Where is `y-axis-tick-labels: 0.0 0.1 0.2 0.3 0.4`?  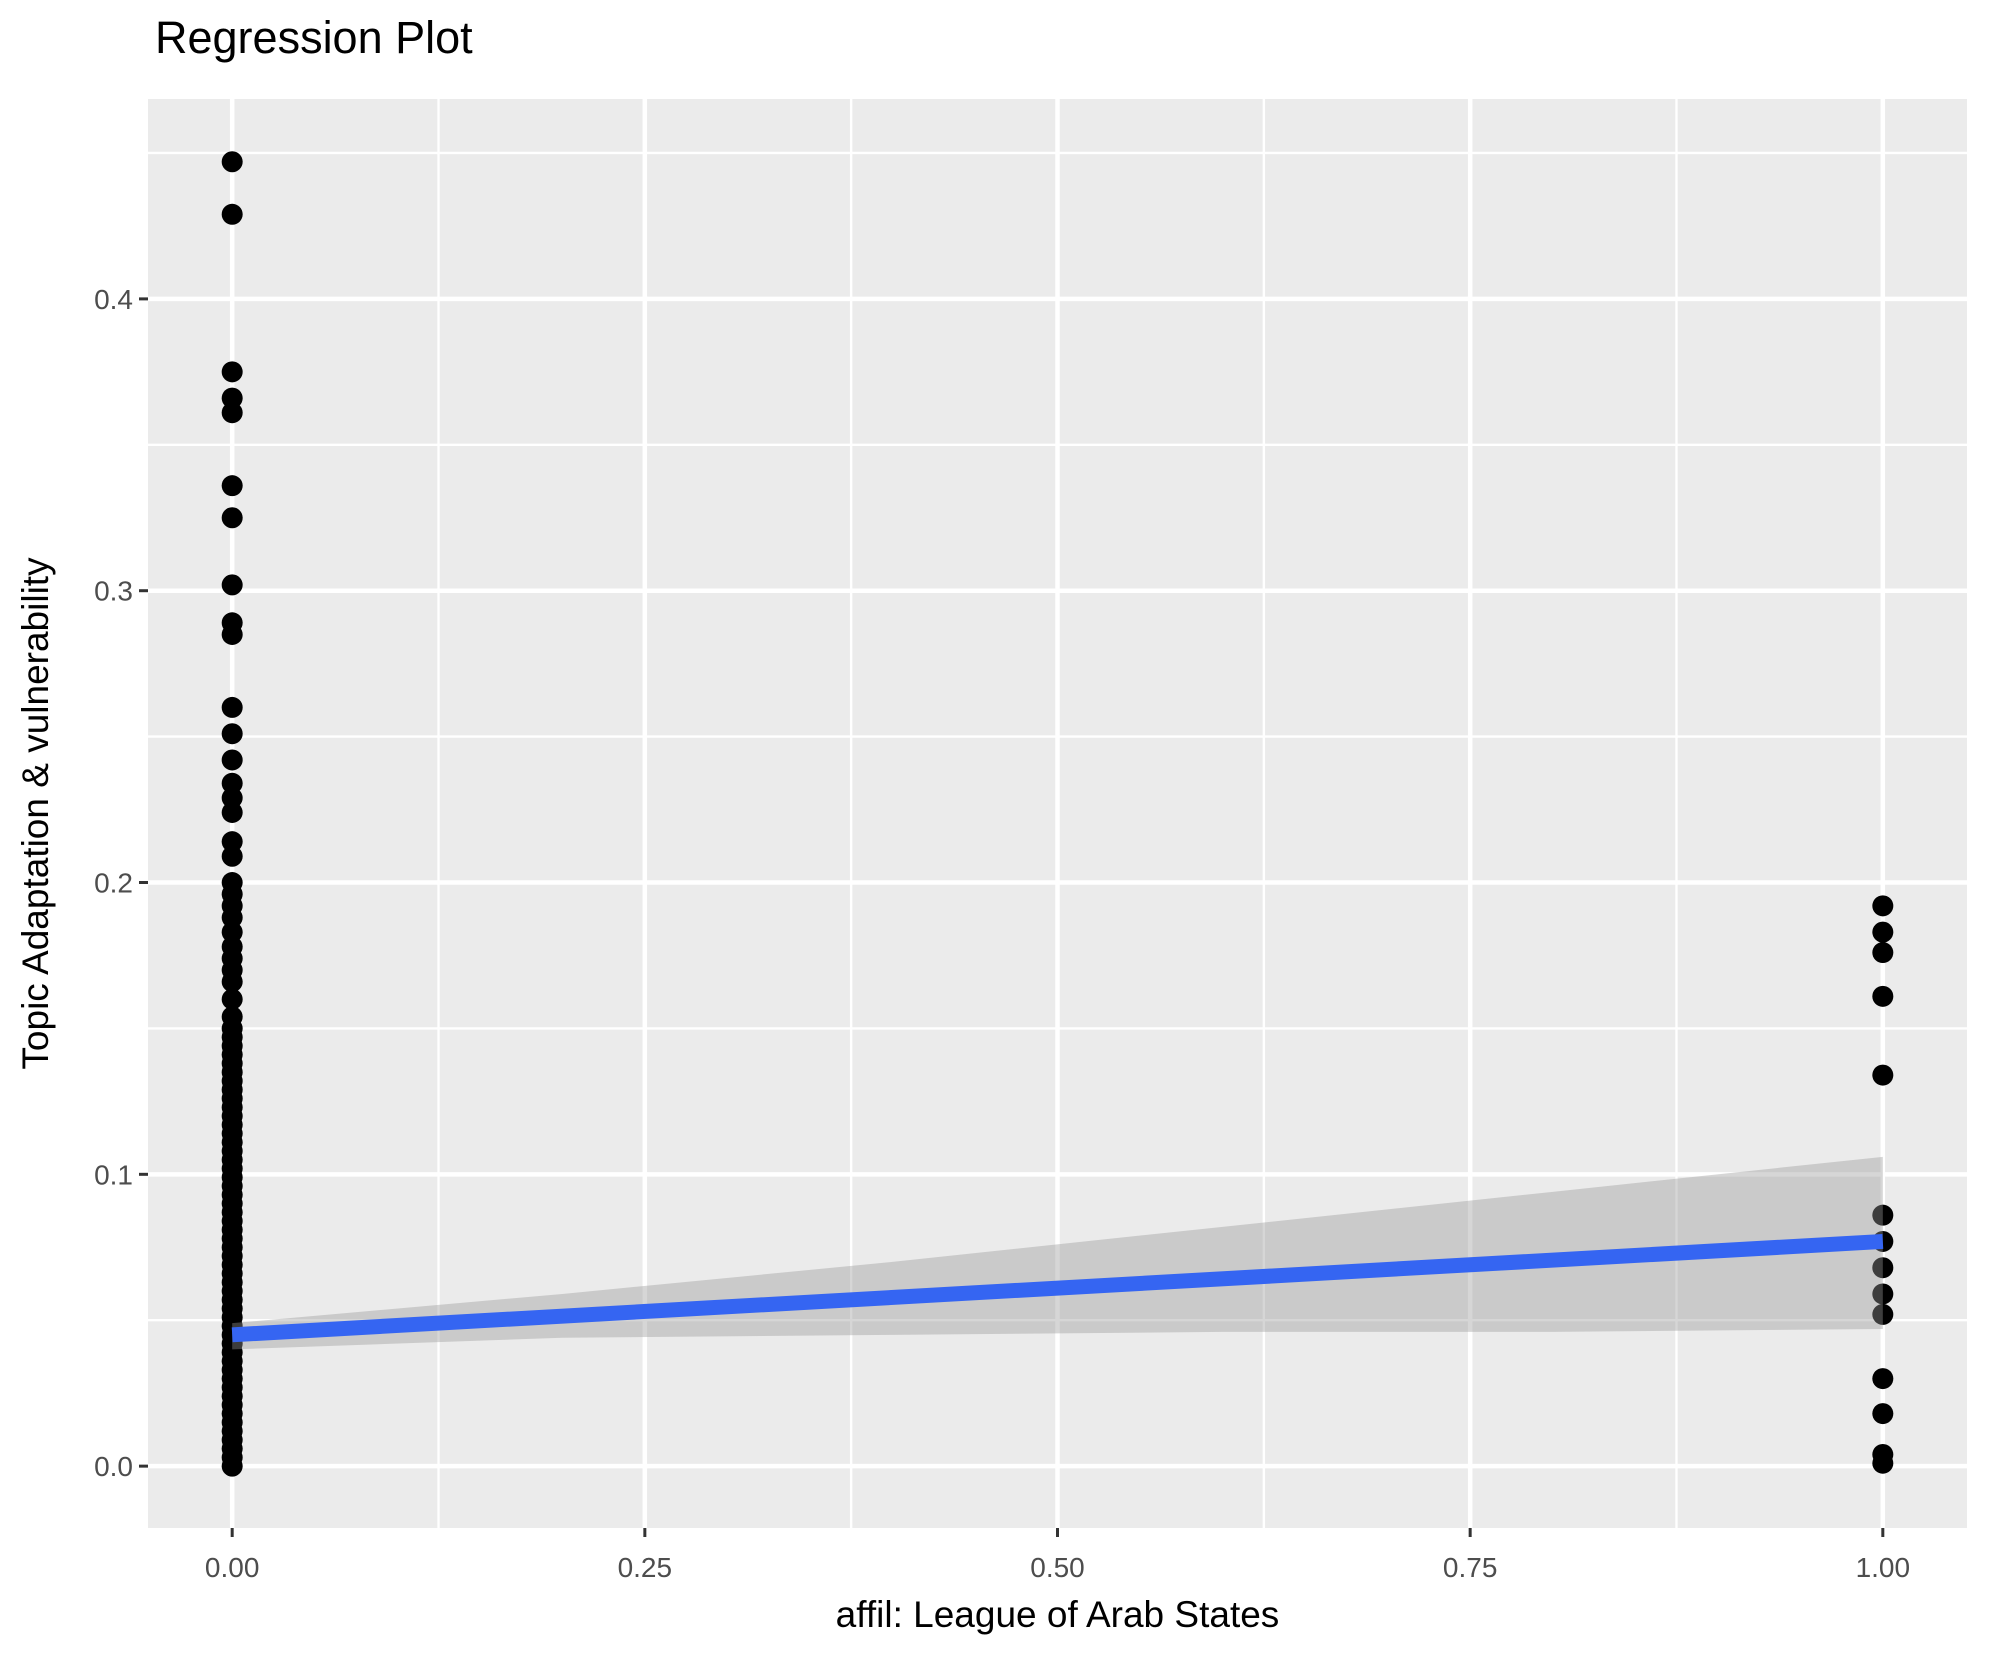 y-axis-tick-labels: 0.0 0.1 0.2 0.3 0.4 is located at coordinates (113, 883).